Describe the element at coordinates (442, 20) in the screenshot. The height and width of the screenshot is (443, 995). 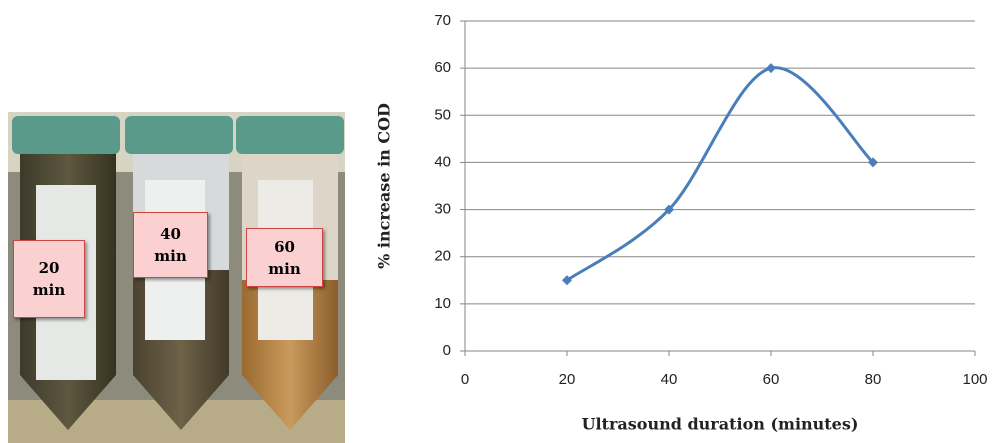
I see `y-tick-label: 70` at that location.